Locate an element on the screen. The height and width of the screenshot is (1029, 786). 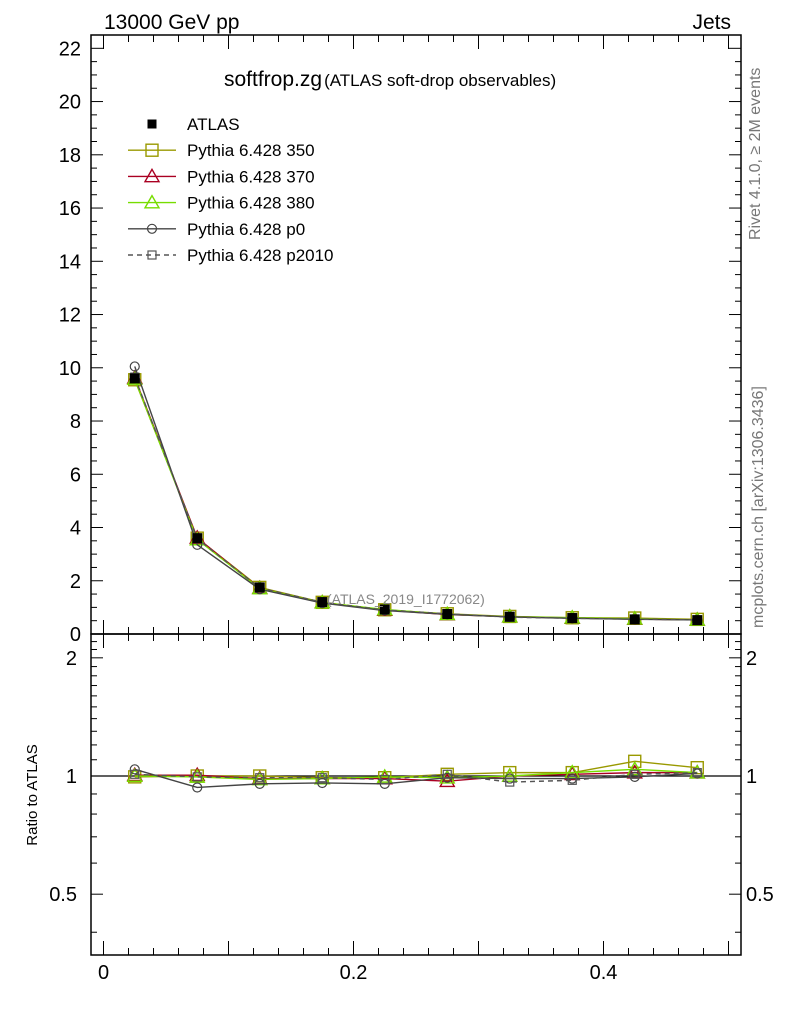
legend-label: ATLAS is located at coordinates (213, 124).